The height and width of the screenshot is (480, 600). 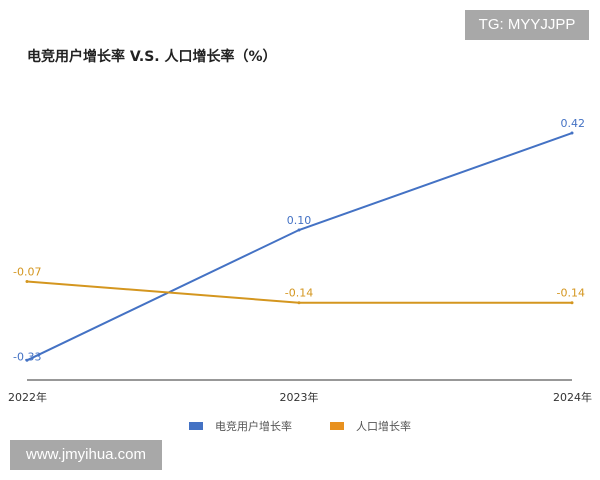 I want to click on watermark-tg: TG: MYYJJPP, so click(x=527, y=25).